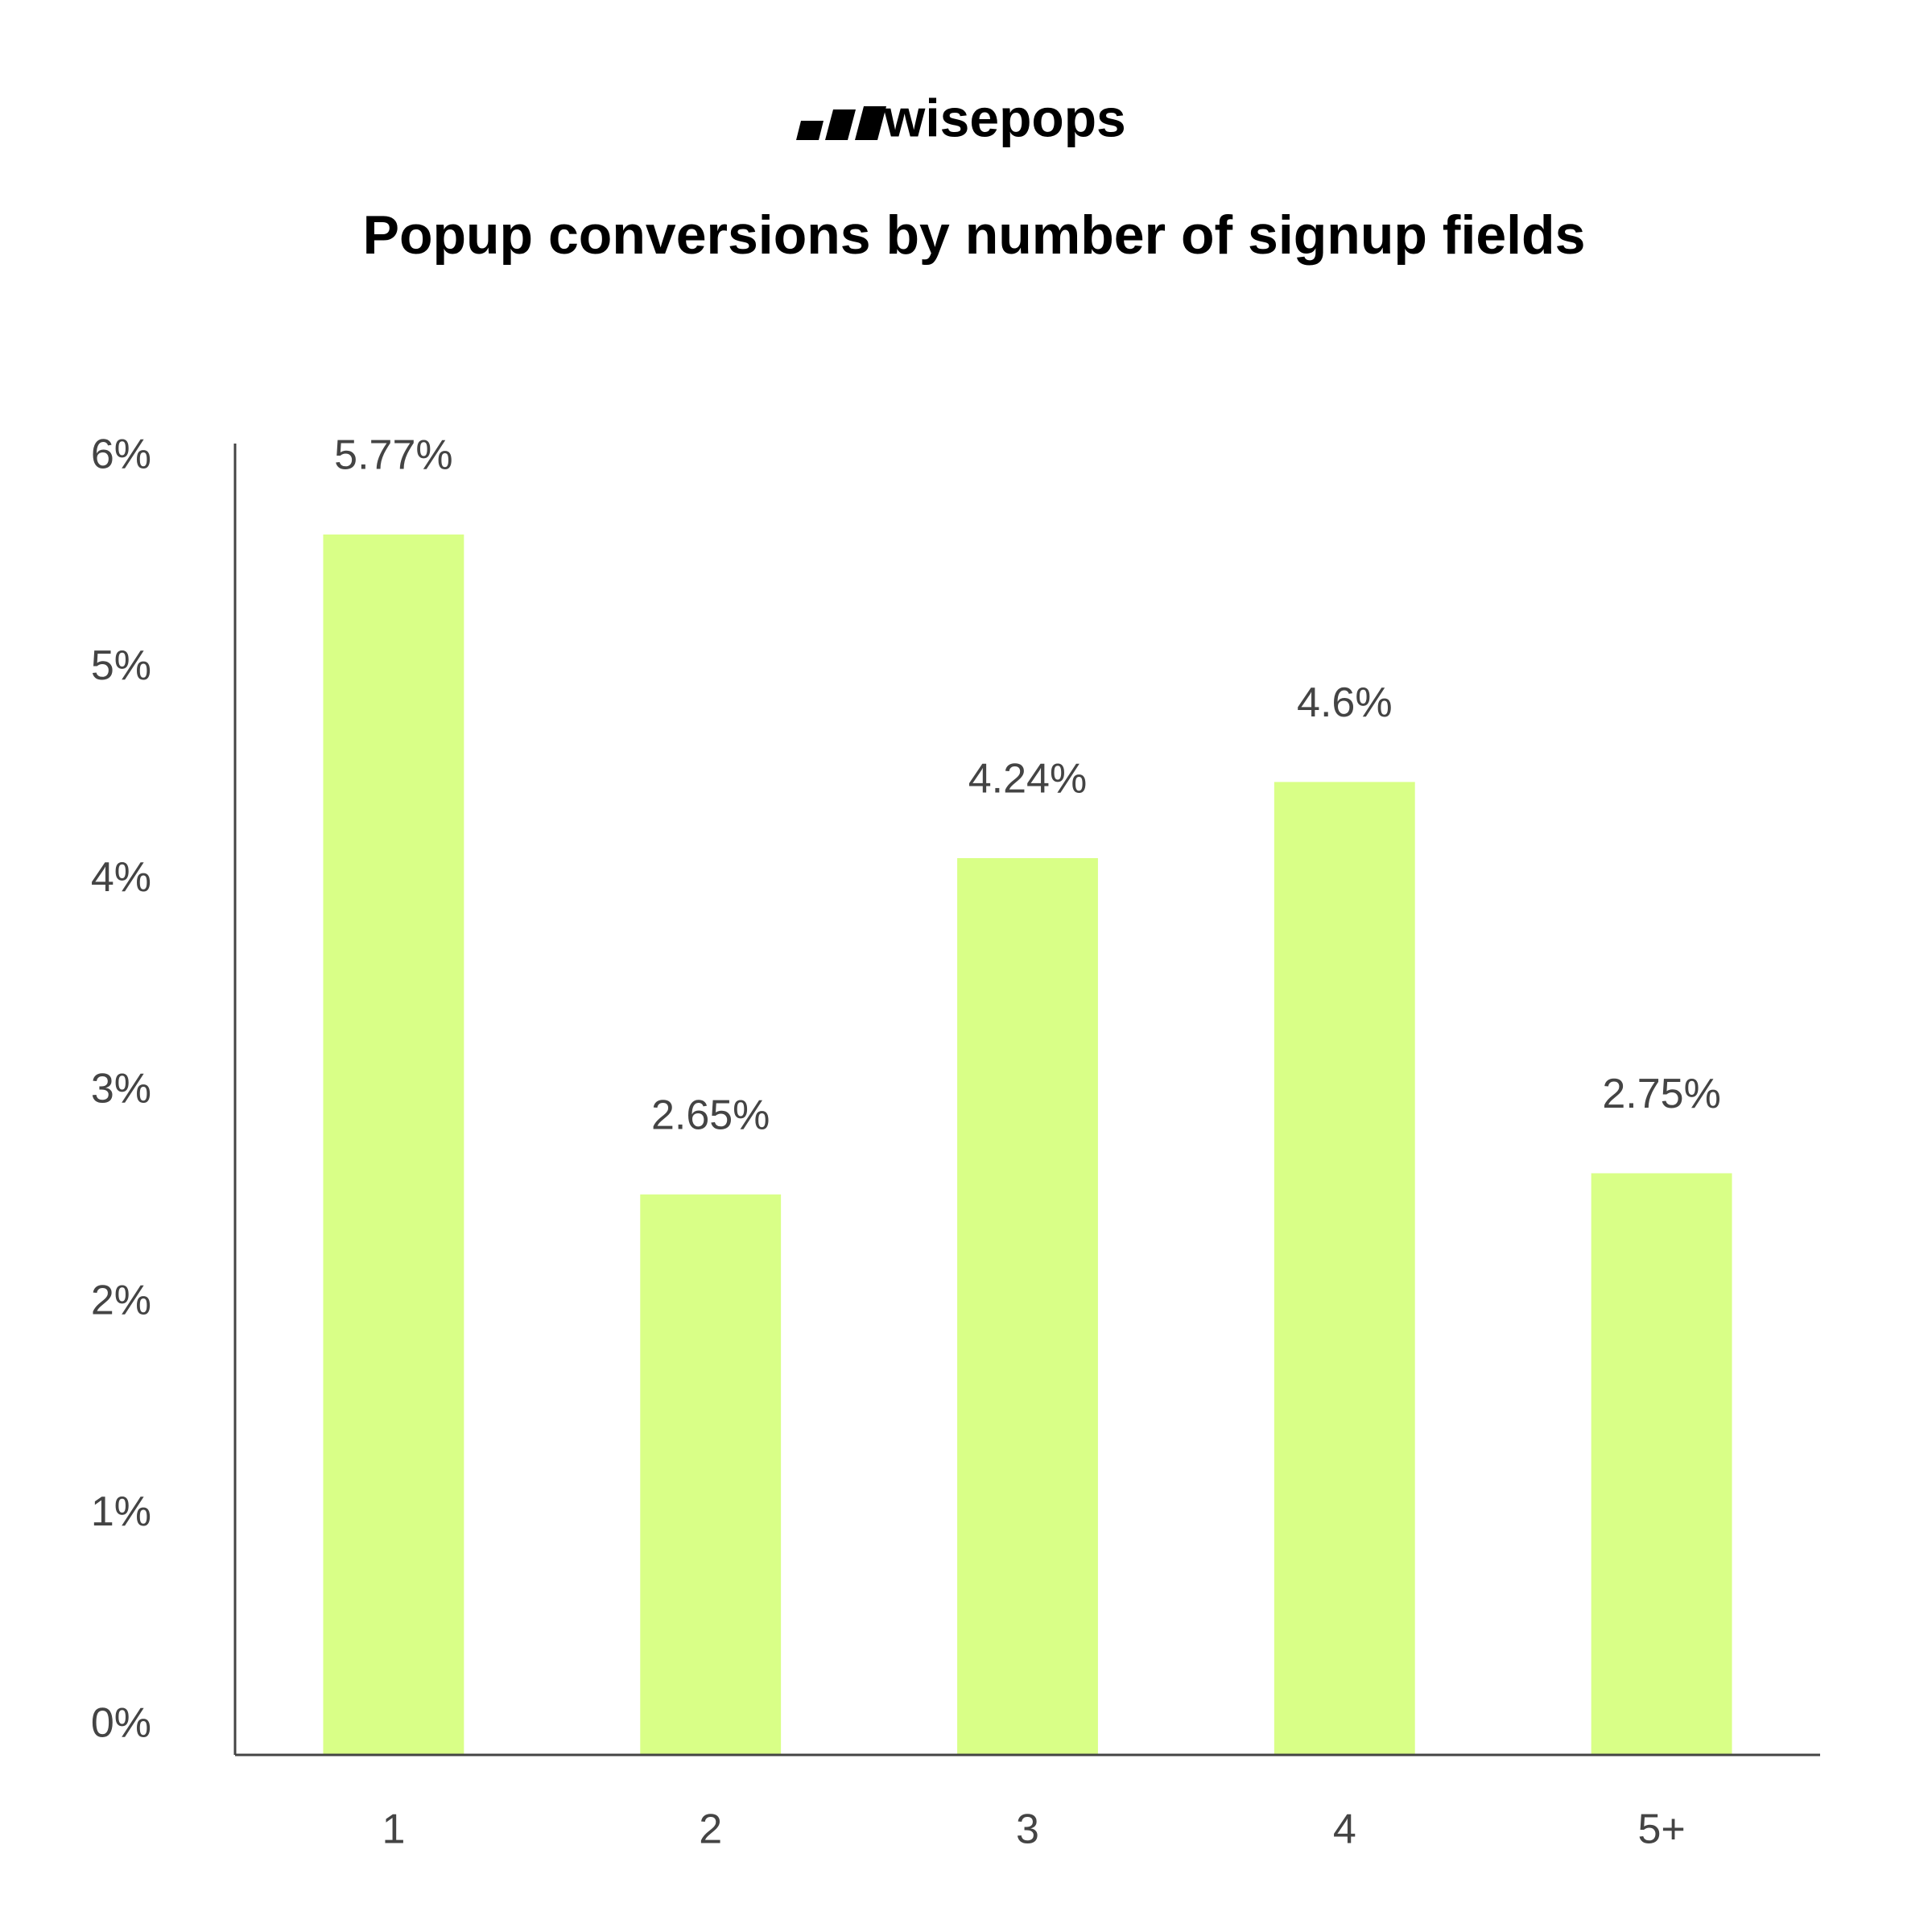 This screenshot has height=1932, width=1932. I want to click on value-label: 2.75%, so click(1661, 1094).